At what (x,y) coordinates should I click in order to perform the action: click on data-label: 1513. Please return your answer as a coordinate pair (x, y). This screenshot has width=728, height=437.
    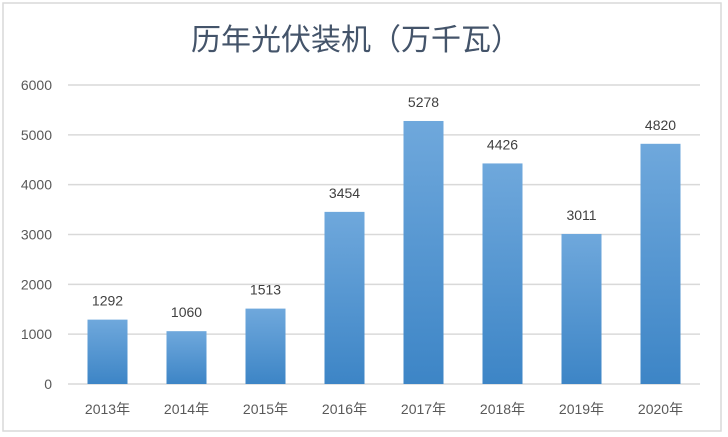
    Looking at the image, I should click on (265, 290).